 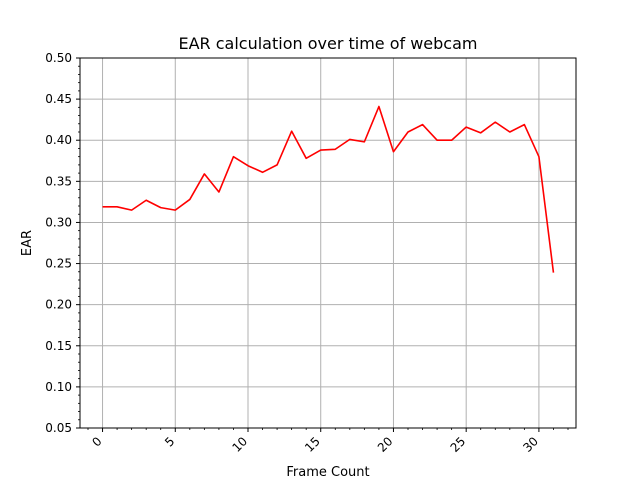 I want to click on y-tick-label: 0.45, so click(x=58, y=99).